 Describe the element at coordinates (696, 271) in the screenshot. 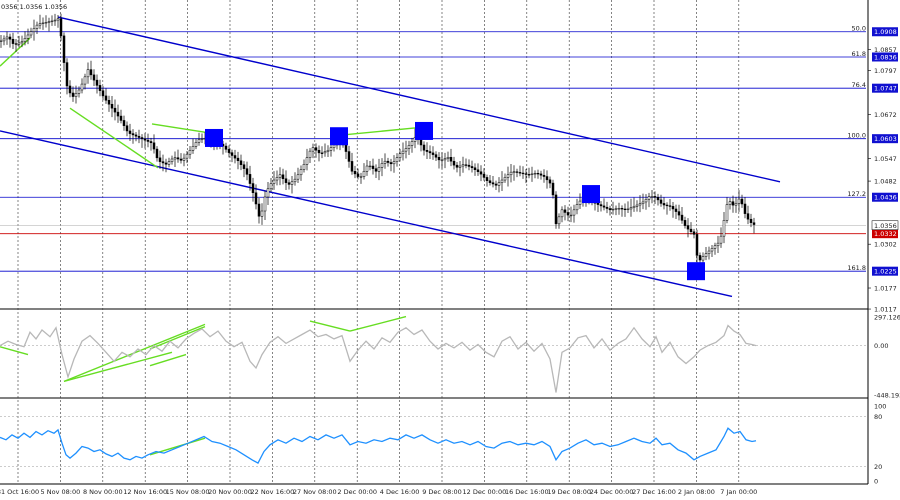

I see `signal-marker` at that location.